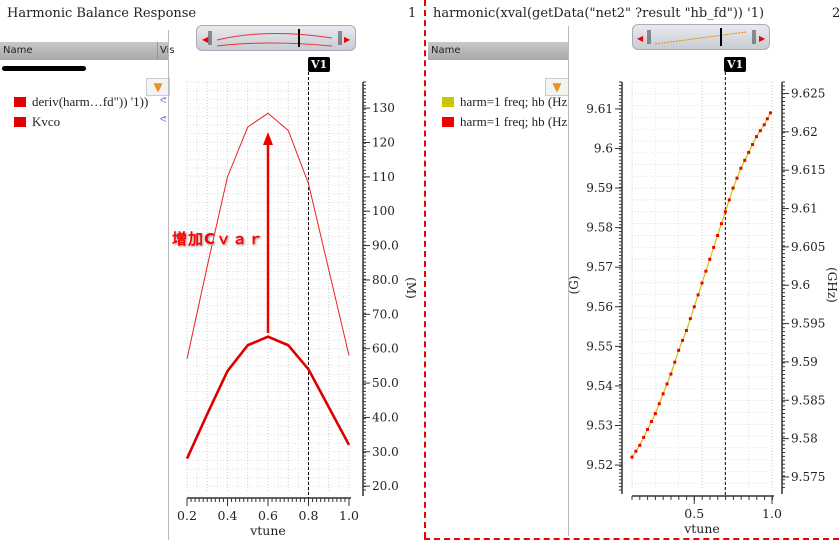  I want to click on y-axis-label: (M), so click(411, 288).